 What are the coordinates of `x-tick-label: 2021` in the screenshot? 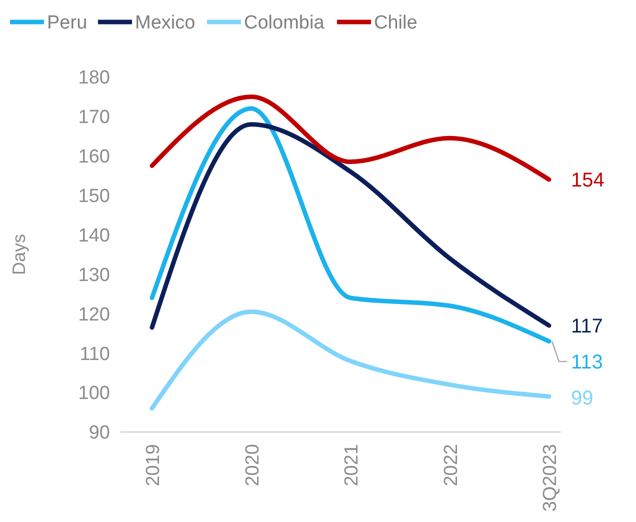 It's located at (352, 465).